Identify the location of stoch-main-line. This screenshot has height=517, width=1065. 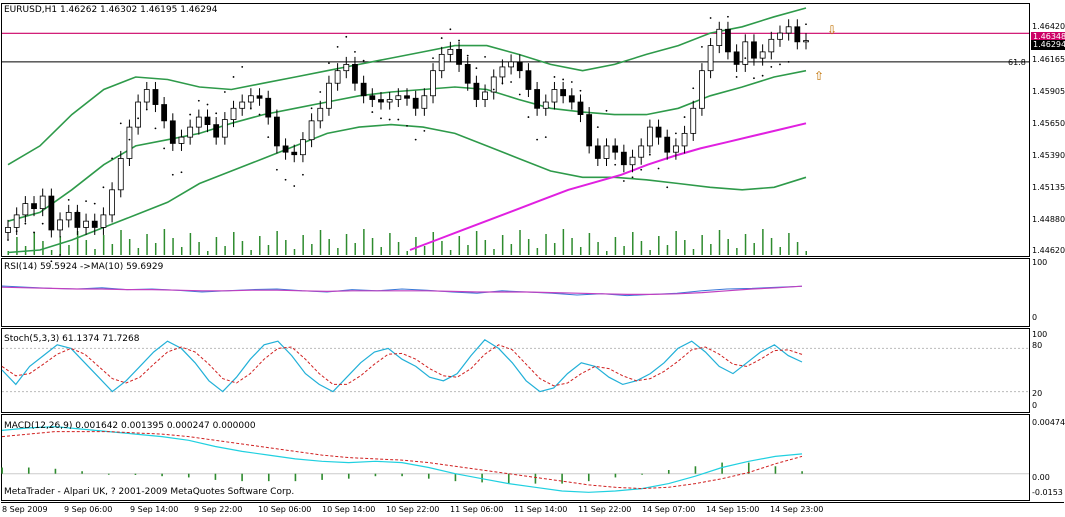
(402, 366).